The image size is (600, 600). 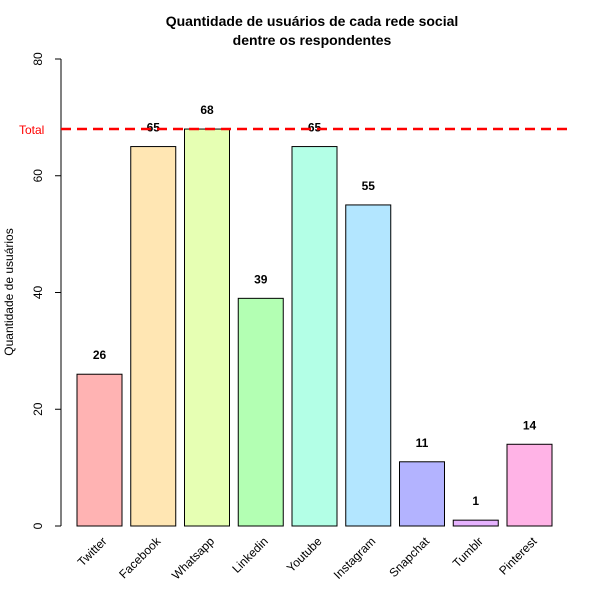 What do you see at coordinates (38, 525) in the screenshot?
I see `y-tick-label: 0` at bounding box center [38, 525].